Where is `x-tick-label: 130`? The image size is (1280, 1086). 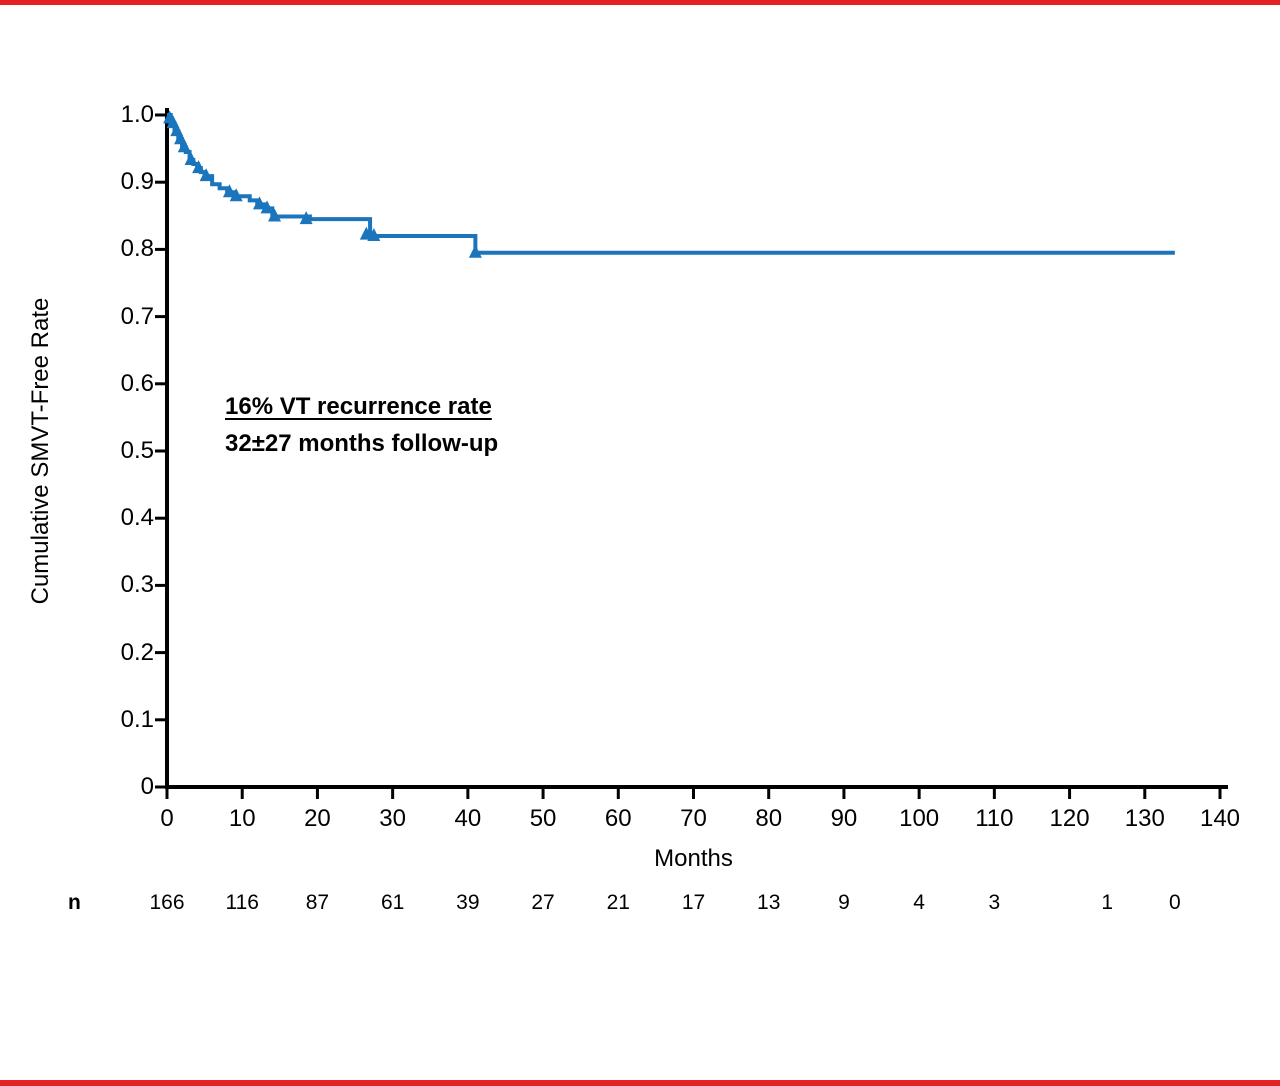
x-tick-label: 130 is located at coordinates (1144, 818).